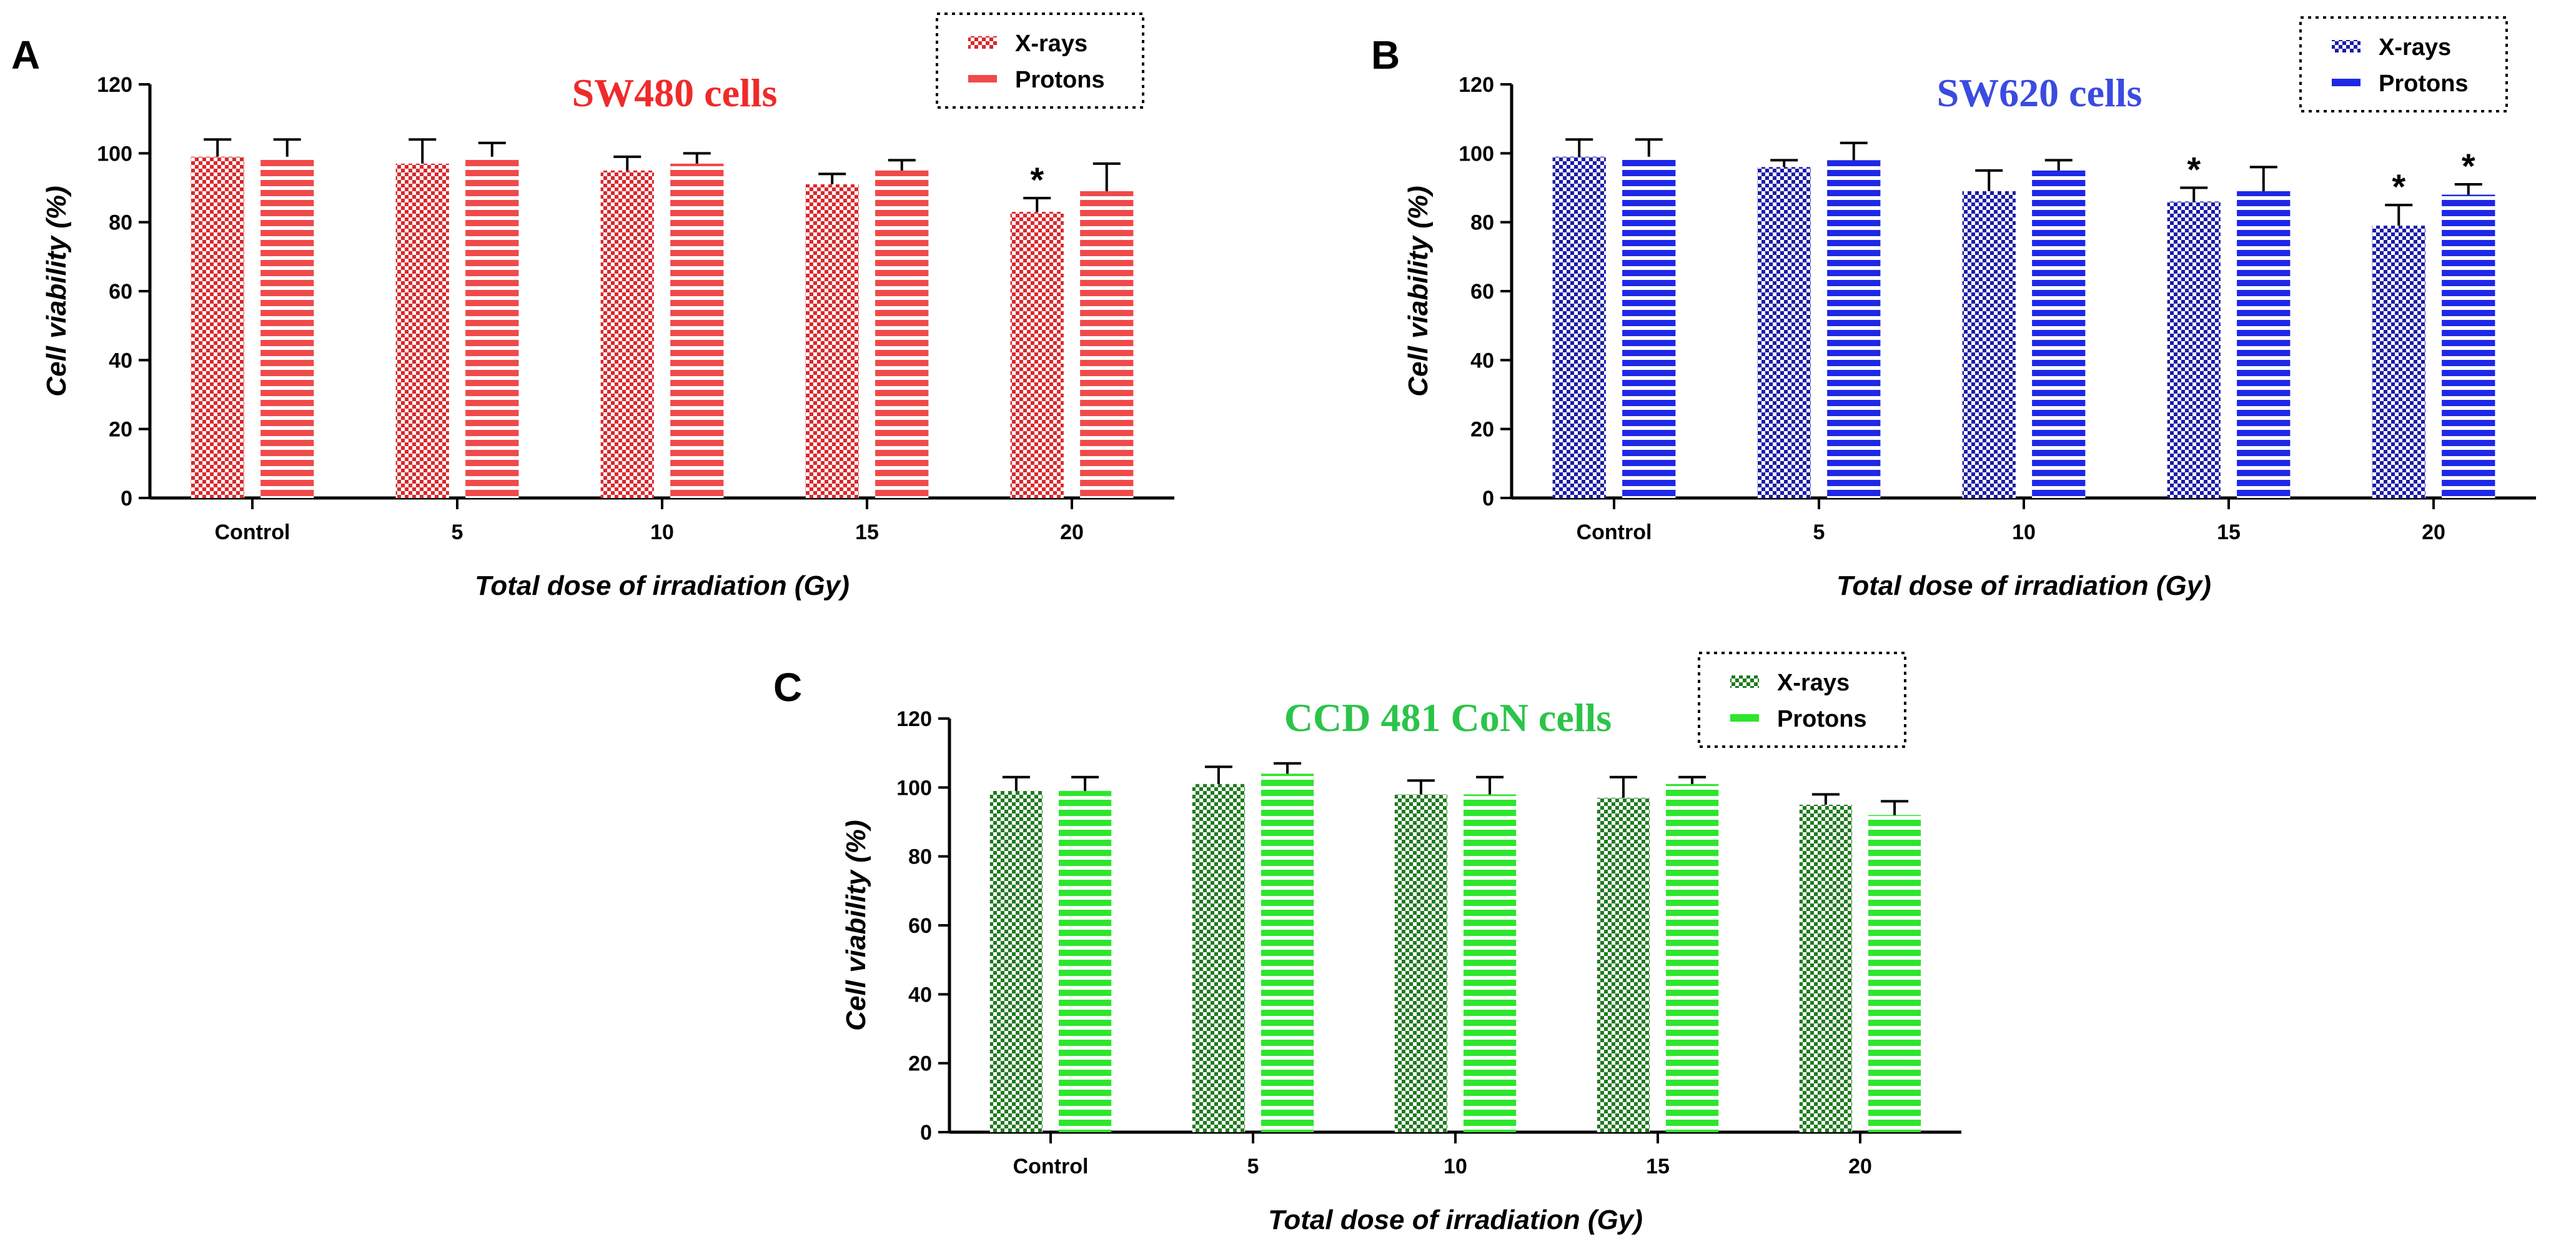 The width and height of the screenshot is (2576, 1254). I want to click on panel-letter: C, so click(787, 687).